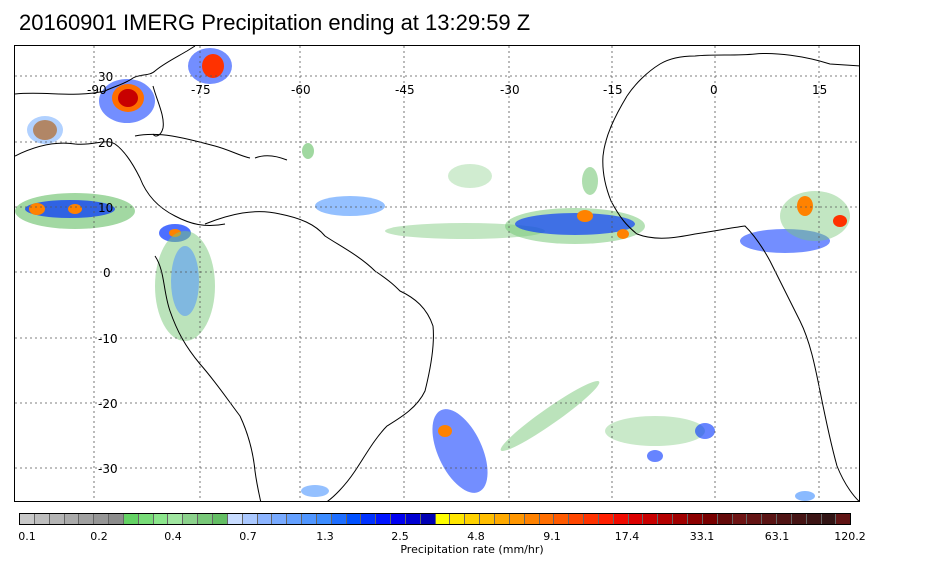 This screenshot has width=944, height=571. I want to click on scale-tick: 33.1, so click(702, 536).